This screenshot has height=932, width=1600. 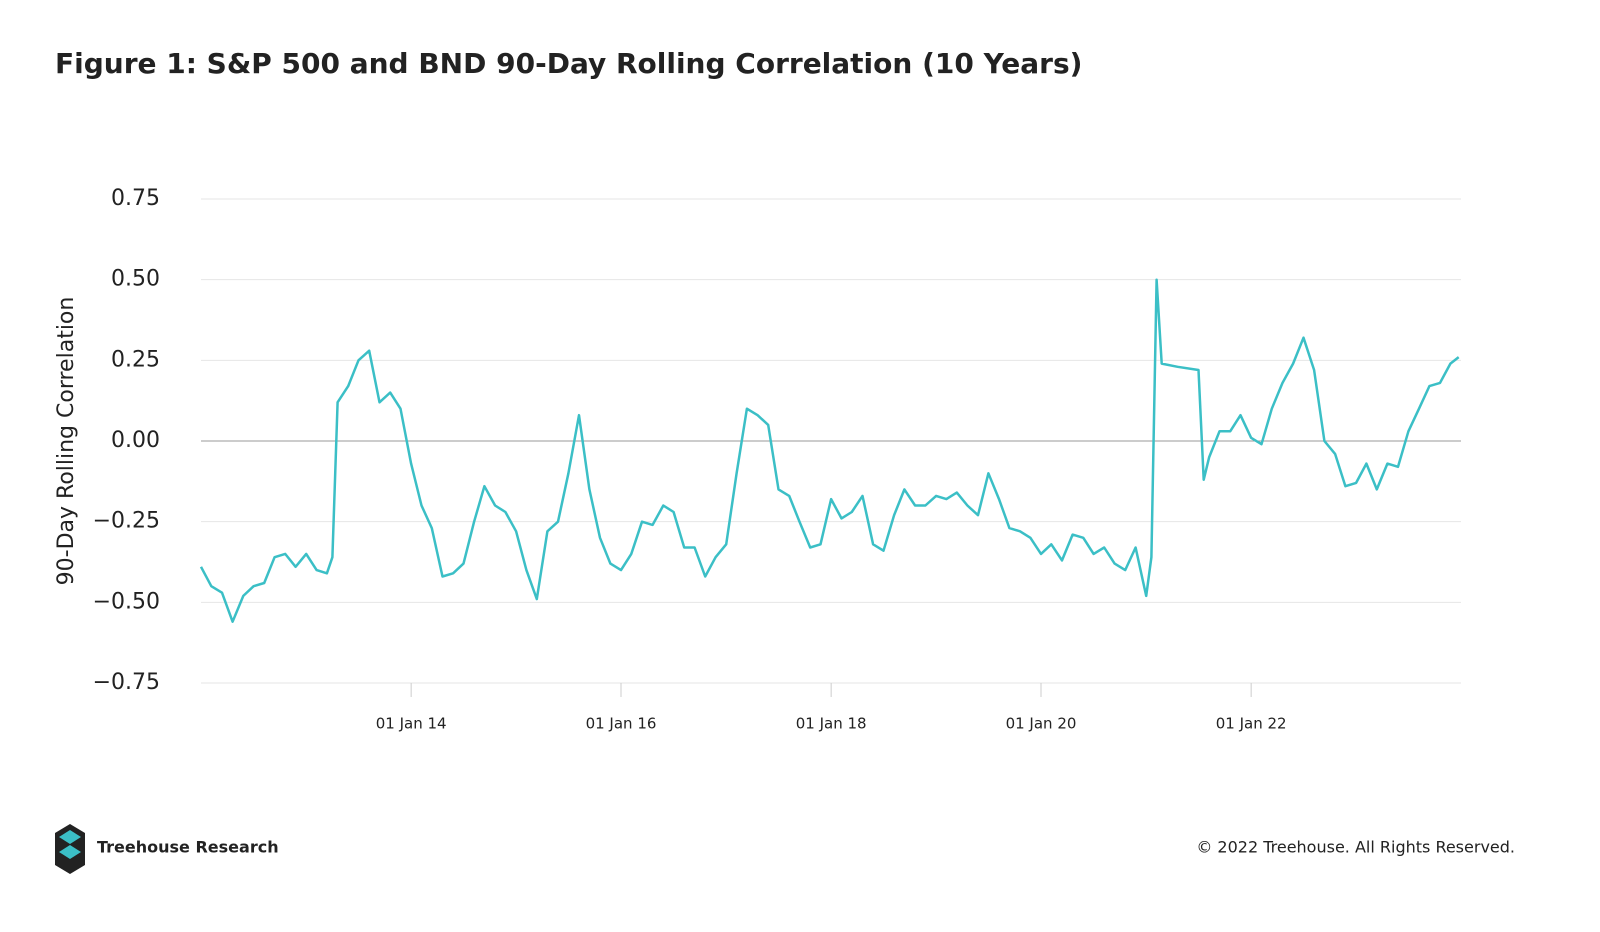 I want to click on y-tick-label: 0.50, so click(x=135, y=279).